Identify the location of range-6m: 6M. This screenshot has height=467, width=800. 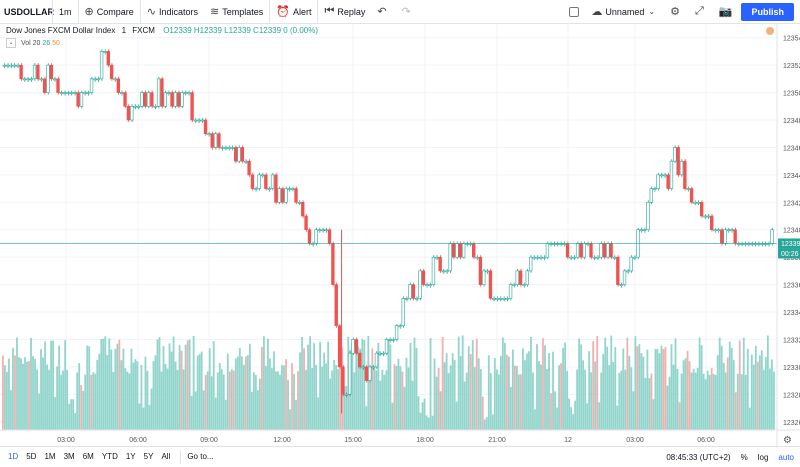
(88, 456).